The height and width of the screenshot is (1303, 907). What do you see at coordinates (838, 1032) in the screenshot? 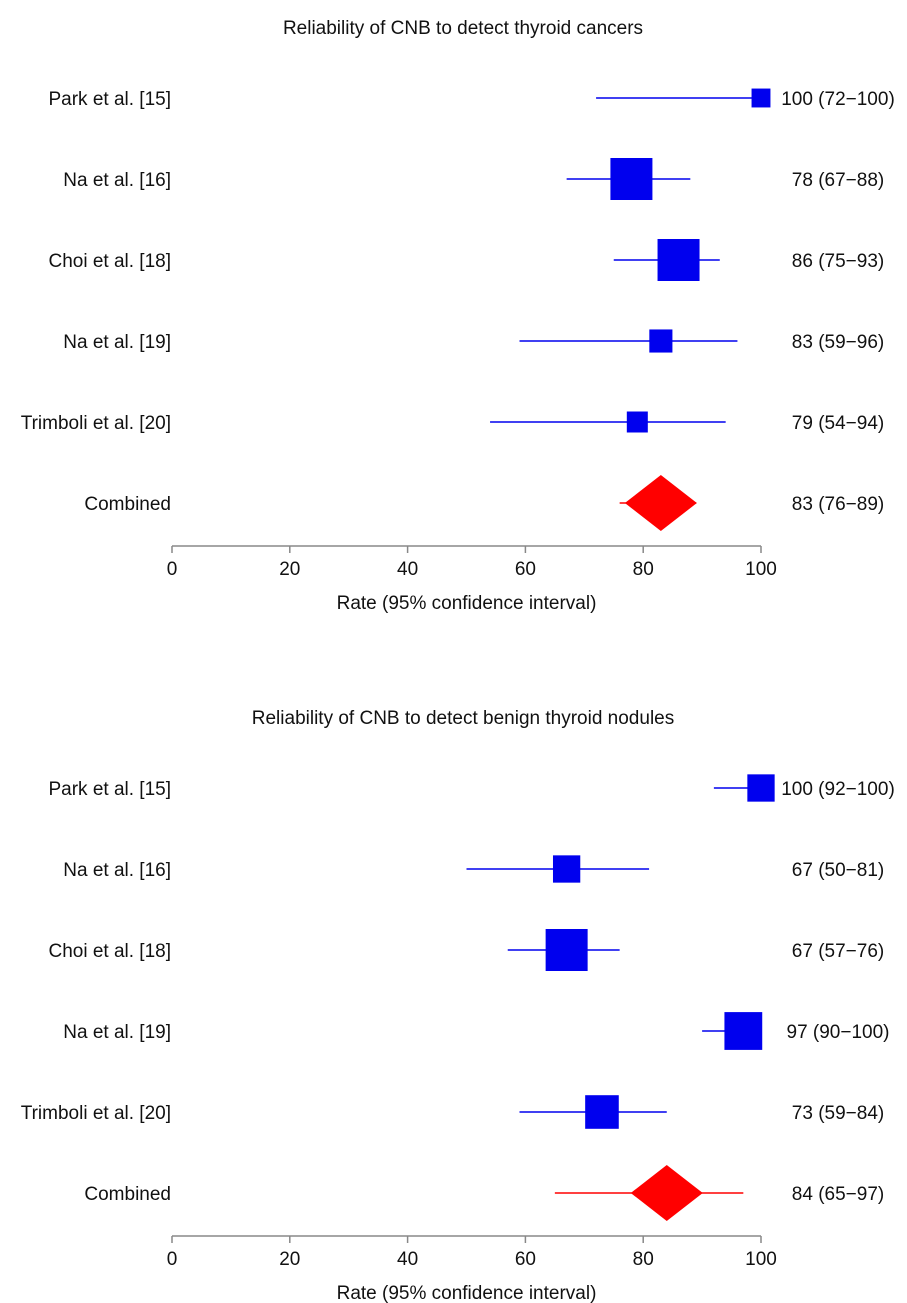
I see `study-ci-text: 97 (90−100)` at bounding box center [838, 1032].